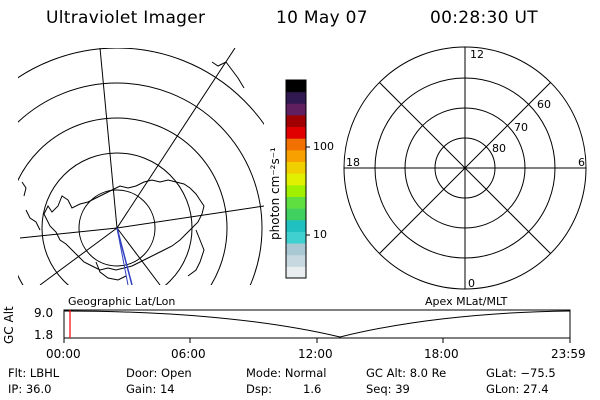 The height and width of the screenshot is (400, 600). I want to click on colorbar, so click(296, 179).